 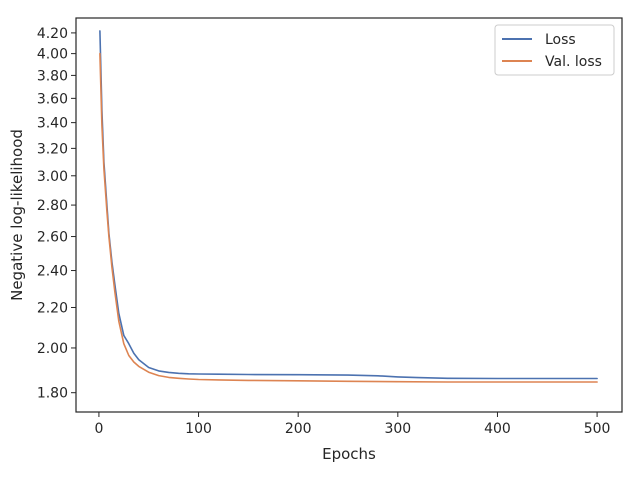 What do you see at coordinates (349, 454) in the screenshot?
I see `x-axis-label: Epochs` at bounding box center [349, 454].